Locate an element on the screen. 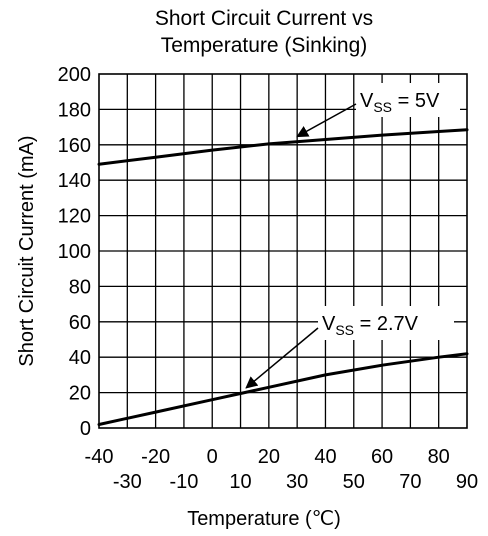 Image resolution: width=488 pixels, height=536 pixels. series-annotation-label: VSS = 2.7V is located at coordinates (370, 325).